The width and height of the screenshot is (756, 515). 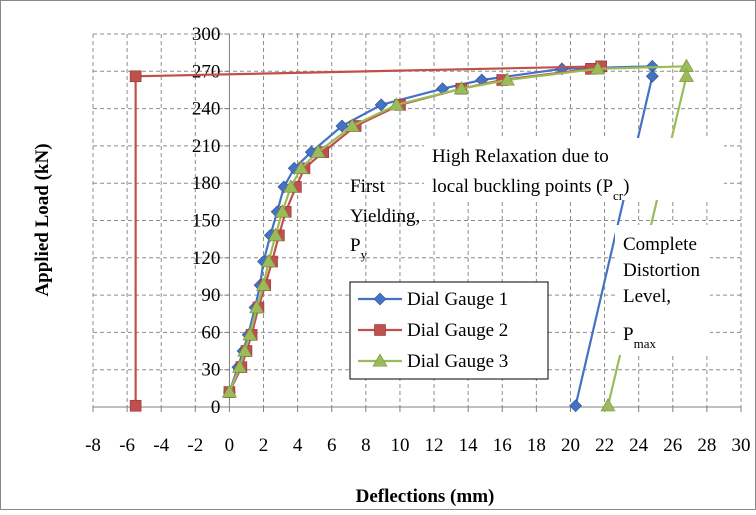 I want to click on complete-distortion-line4: Pmax, so click(x=639, y=337).